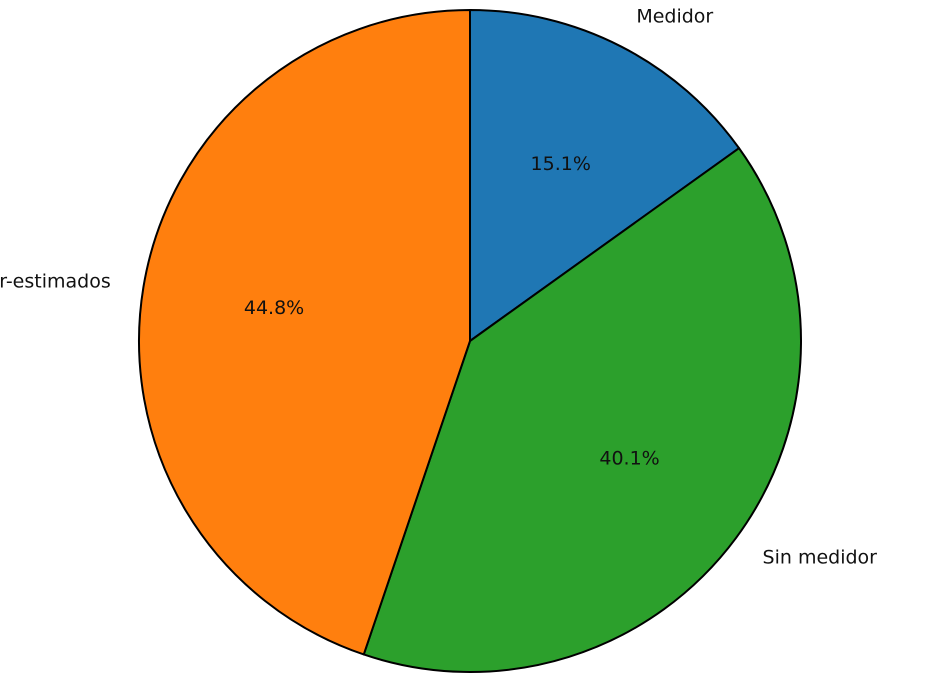  Describe the element at coordinates (274, 308) in the screenshot. I see `percent-label-medidor-estimados: 44.8%` at that location.